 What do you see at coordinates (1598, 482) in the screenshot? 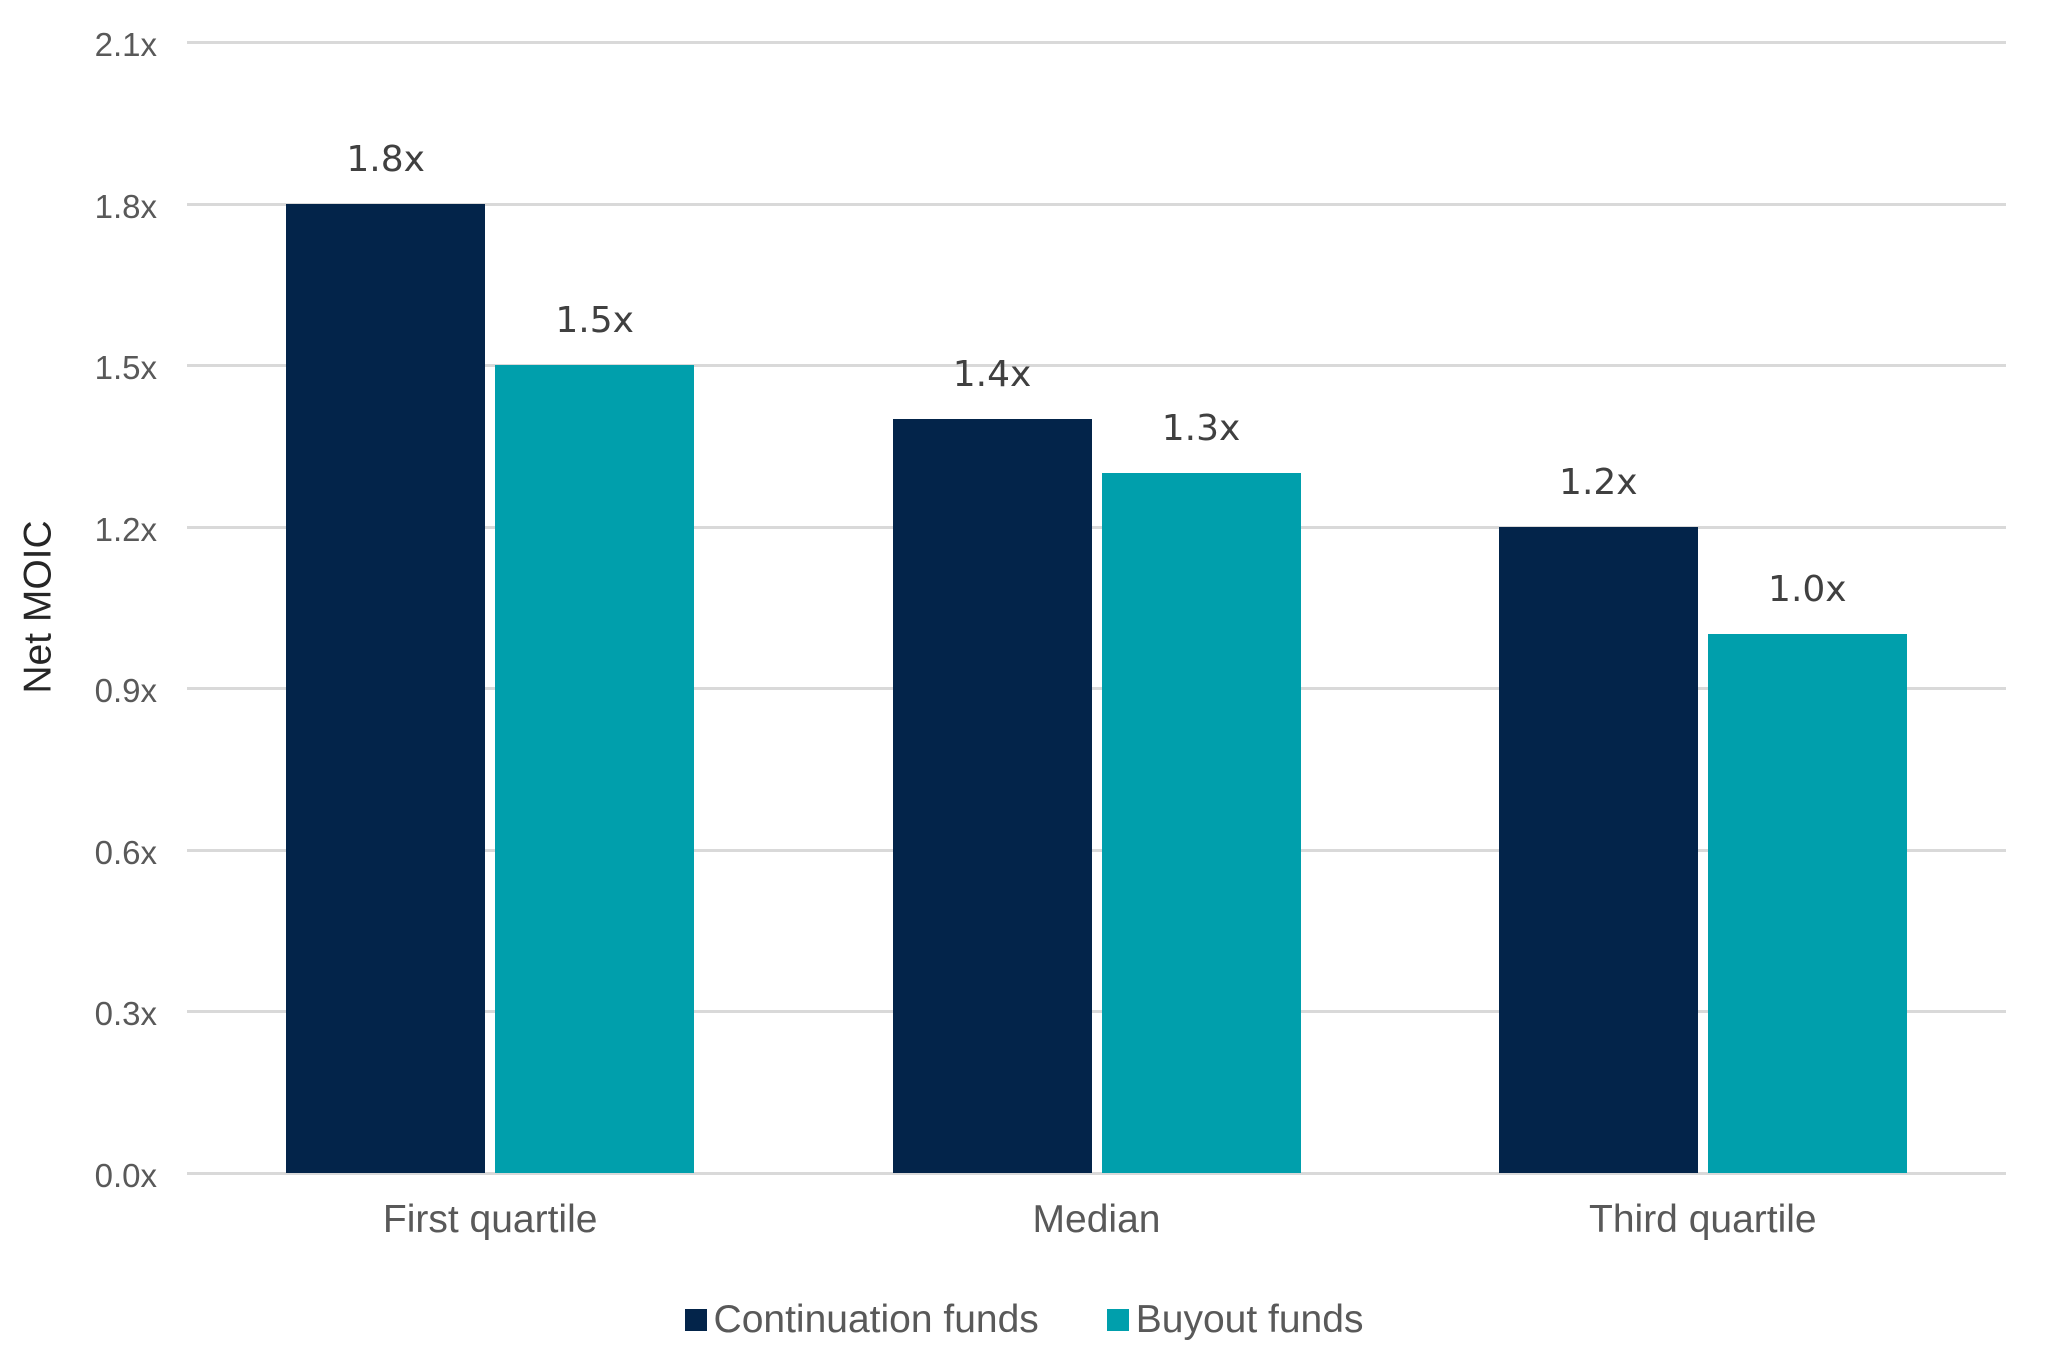
I see `data-label: 1.2x` at bounding box center [1598, 482].